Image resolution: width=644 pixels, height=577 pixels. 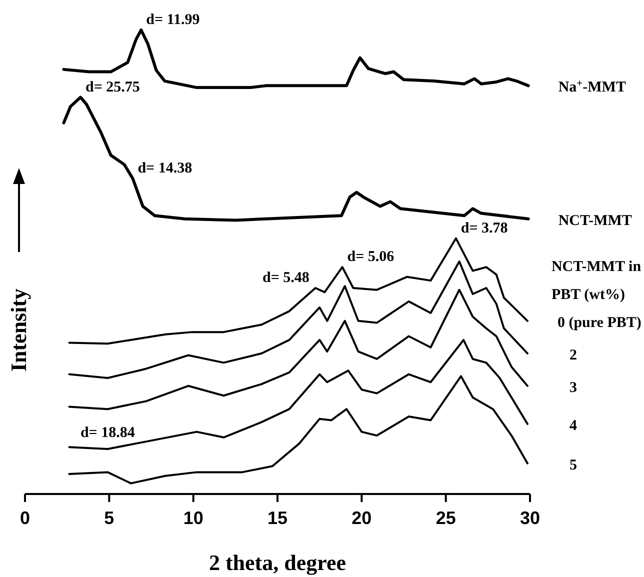 What do you see at coordinates (599, 322) in the screenshot?
I see `text: 0 (pure PBT)` at bounding box center [599, 322].